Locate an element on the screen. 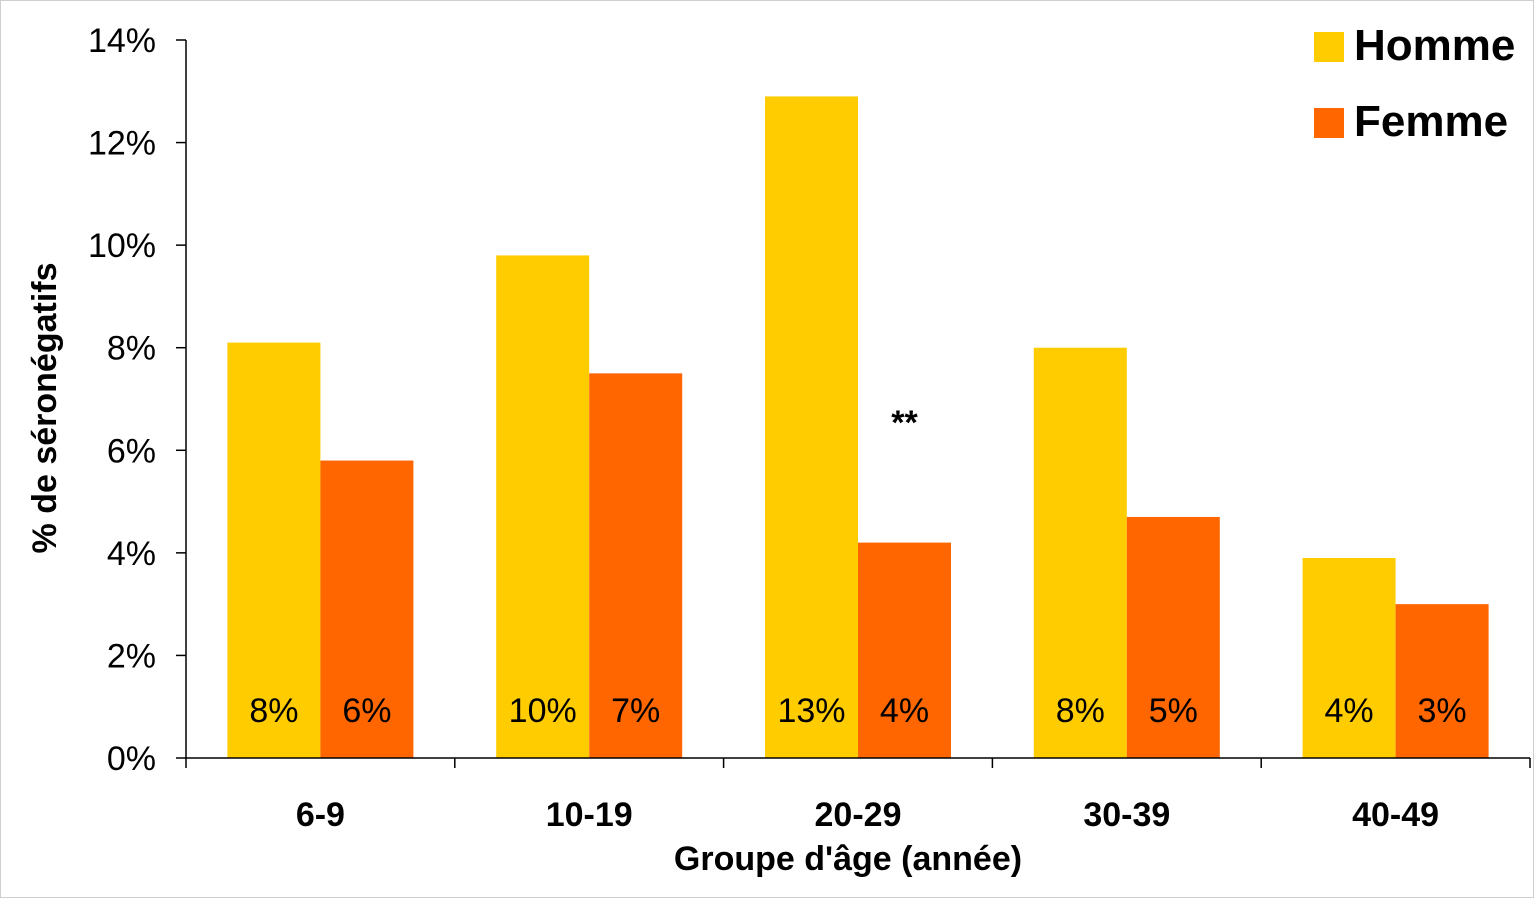 The width and height of the screenshot is (1536, 900). x-tick-label-10-19: 10-19 is located at coordinates (589, 815).